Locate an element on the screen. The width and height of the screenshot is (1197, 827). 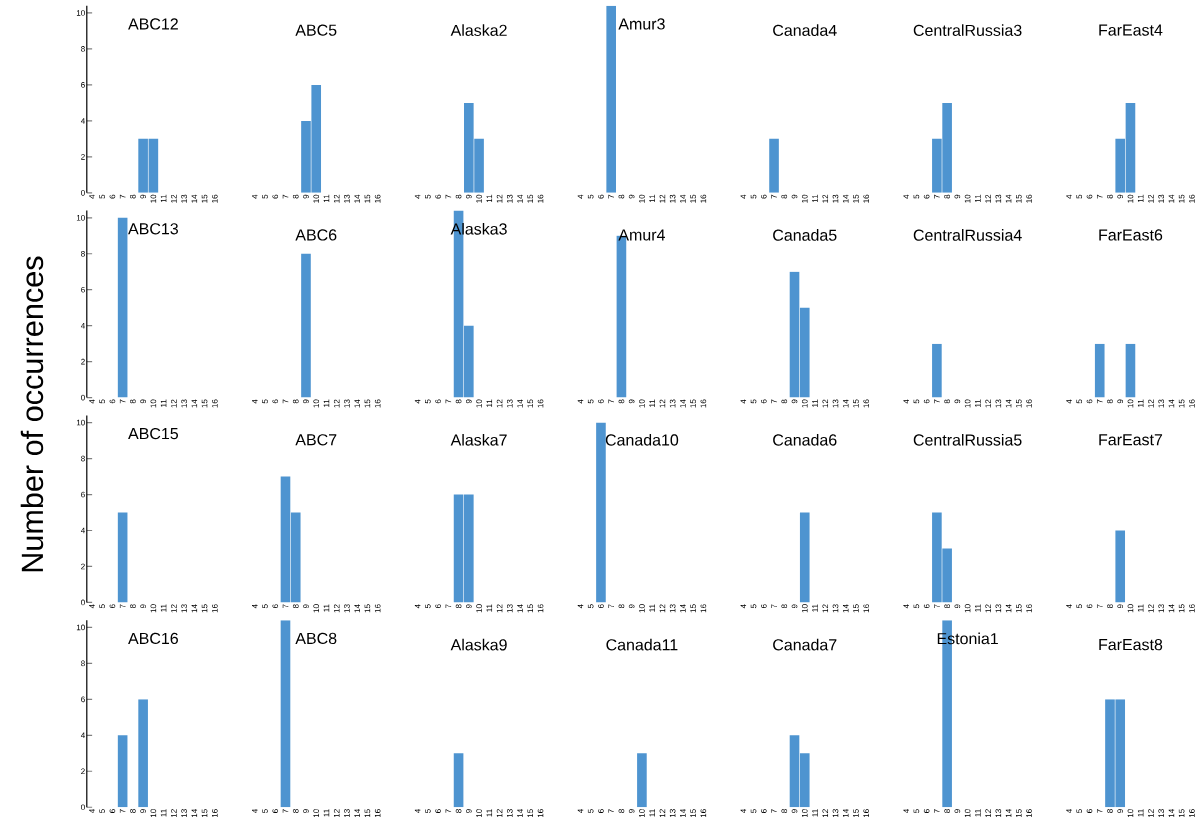
text: Amur4 is located at coordinates (641, 235).